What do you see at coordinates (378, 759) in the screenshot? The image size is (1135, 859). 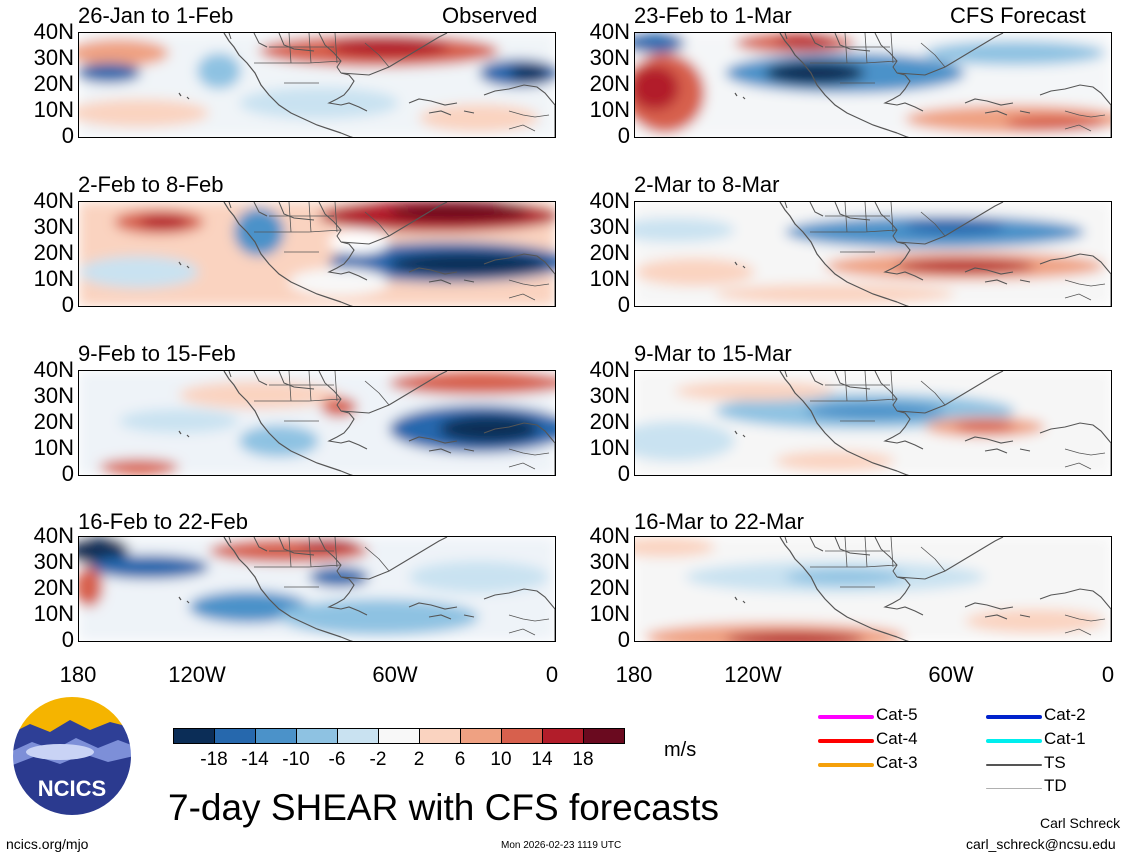 I see `colorbar-label: -2` at bounding box center [378, 759].